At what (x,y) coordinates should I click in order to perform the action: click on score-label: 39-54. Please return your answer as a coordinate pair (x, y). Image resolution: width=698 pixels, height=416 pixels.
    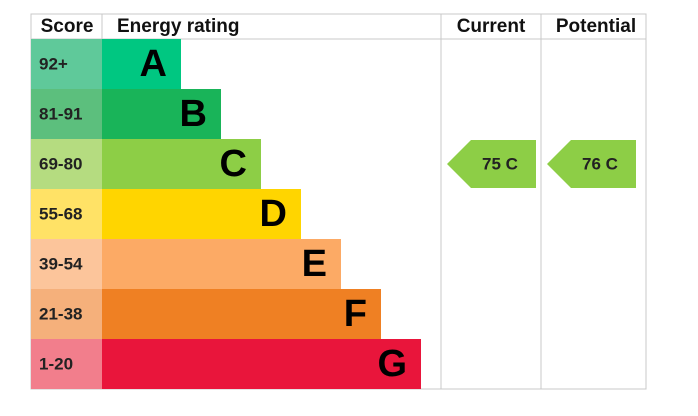
    Looking at the image, I should click on (61, 263).